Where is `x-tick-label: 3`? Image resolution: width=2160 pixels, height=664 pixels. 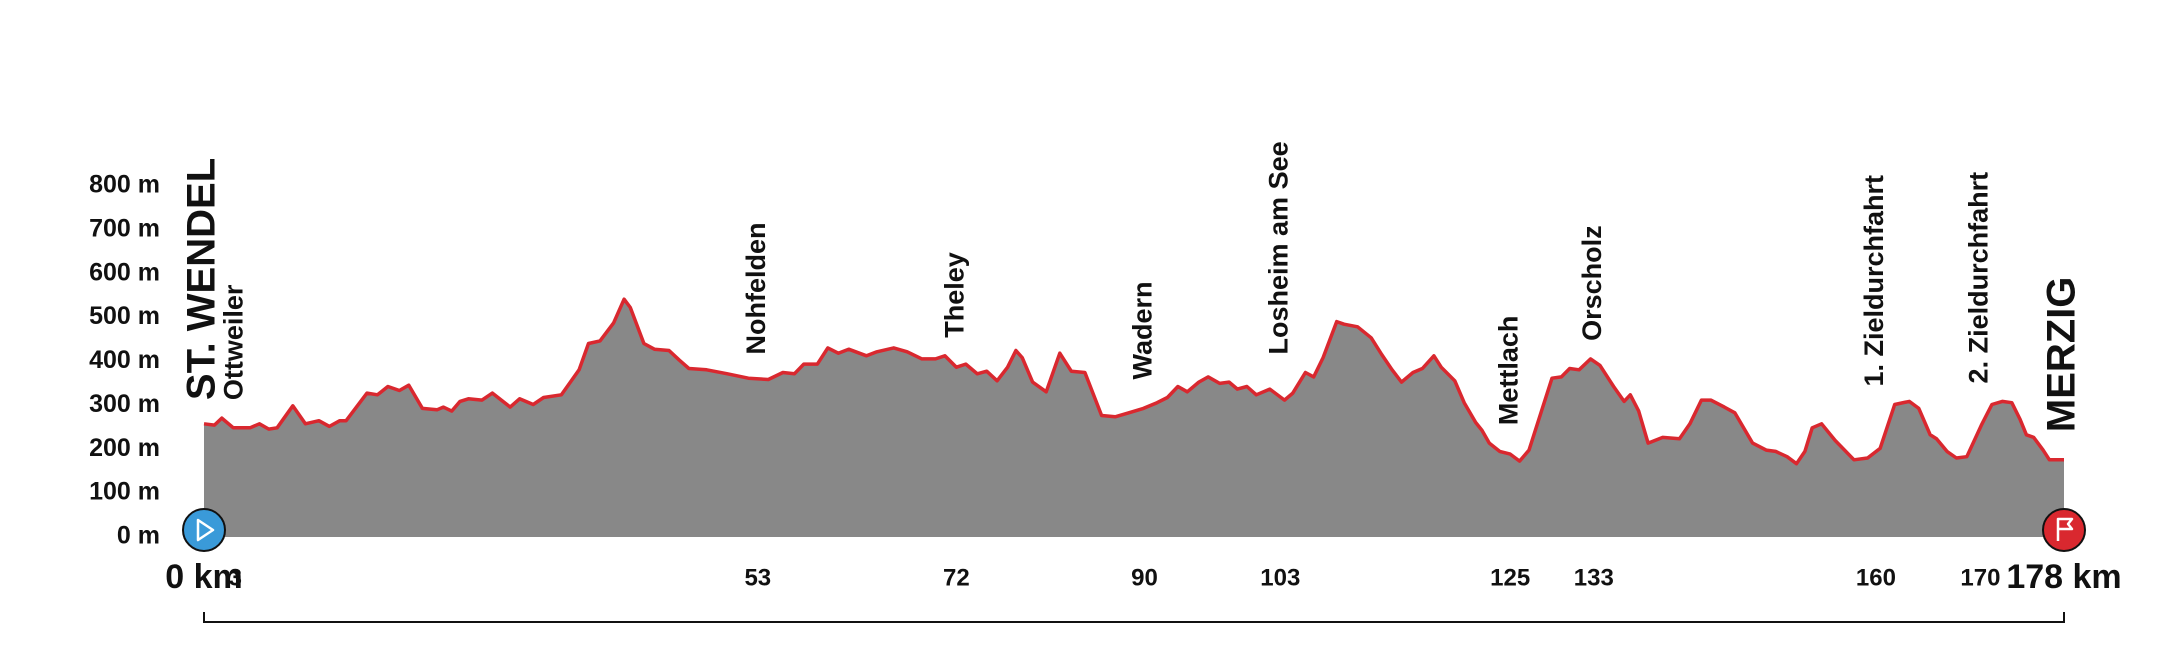
x-tick-label: 3 is located at coordinates (235, 577).